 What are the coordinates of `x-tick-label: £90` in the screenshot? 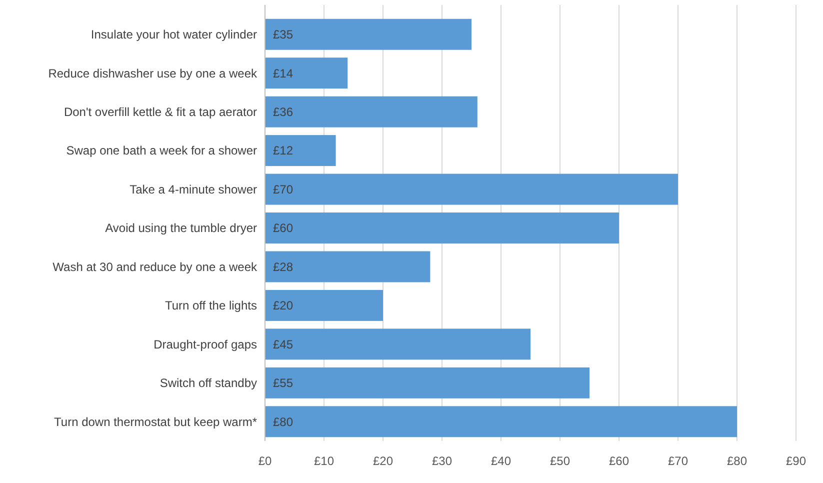 It's located at (796, 461).